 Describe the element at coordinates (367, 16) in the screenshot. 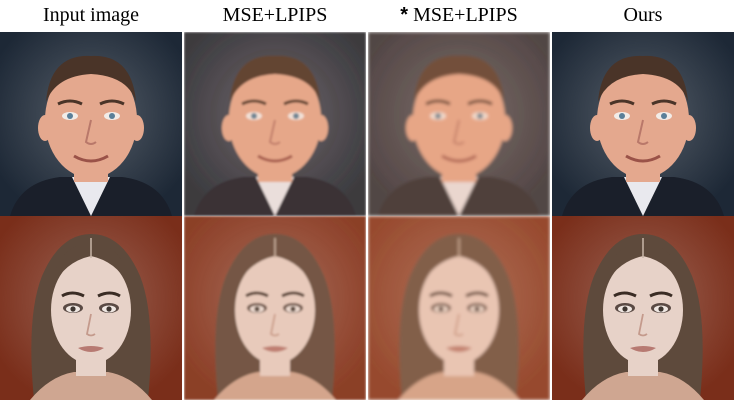

I see `column-headers: Input image MSE+LPIPS * MSE+LPIPS Ours` at that location.